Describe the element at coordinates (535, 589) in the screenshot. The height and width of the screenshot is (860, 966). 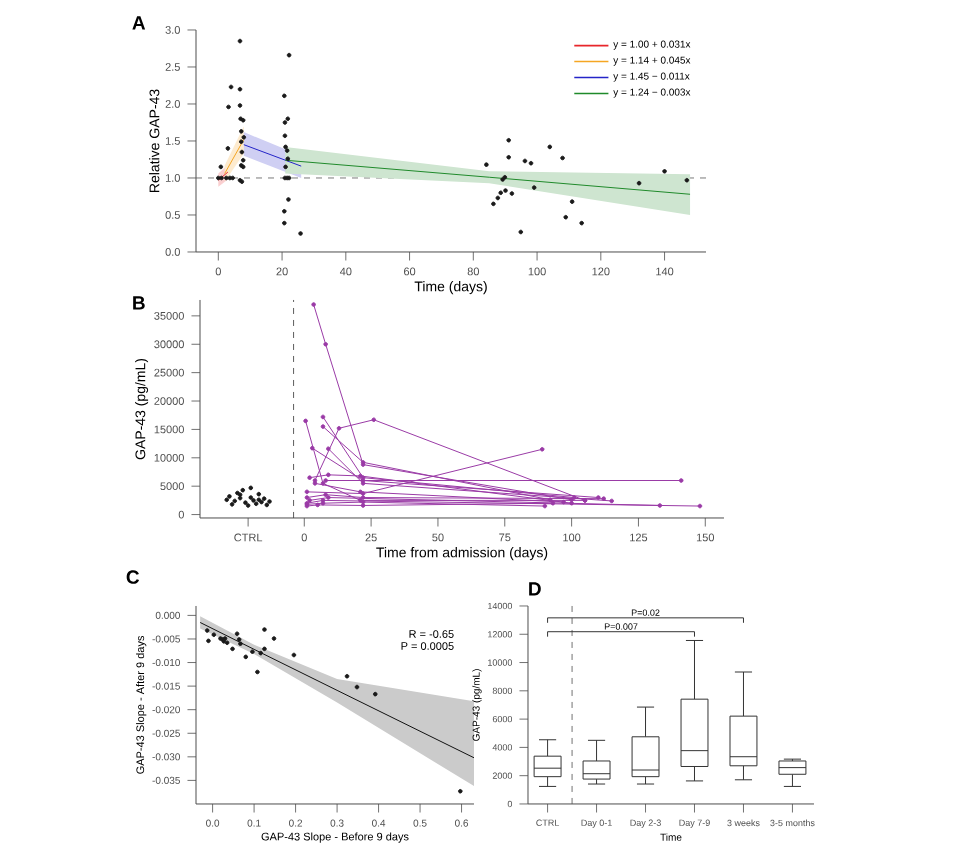
I see `chart-title: D` at that location.